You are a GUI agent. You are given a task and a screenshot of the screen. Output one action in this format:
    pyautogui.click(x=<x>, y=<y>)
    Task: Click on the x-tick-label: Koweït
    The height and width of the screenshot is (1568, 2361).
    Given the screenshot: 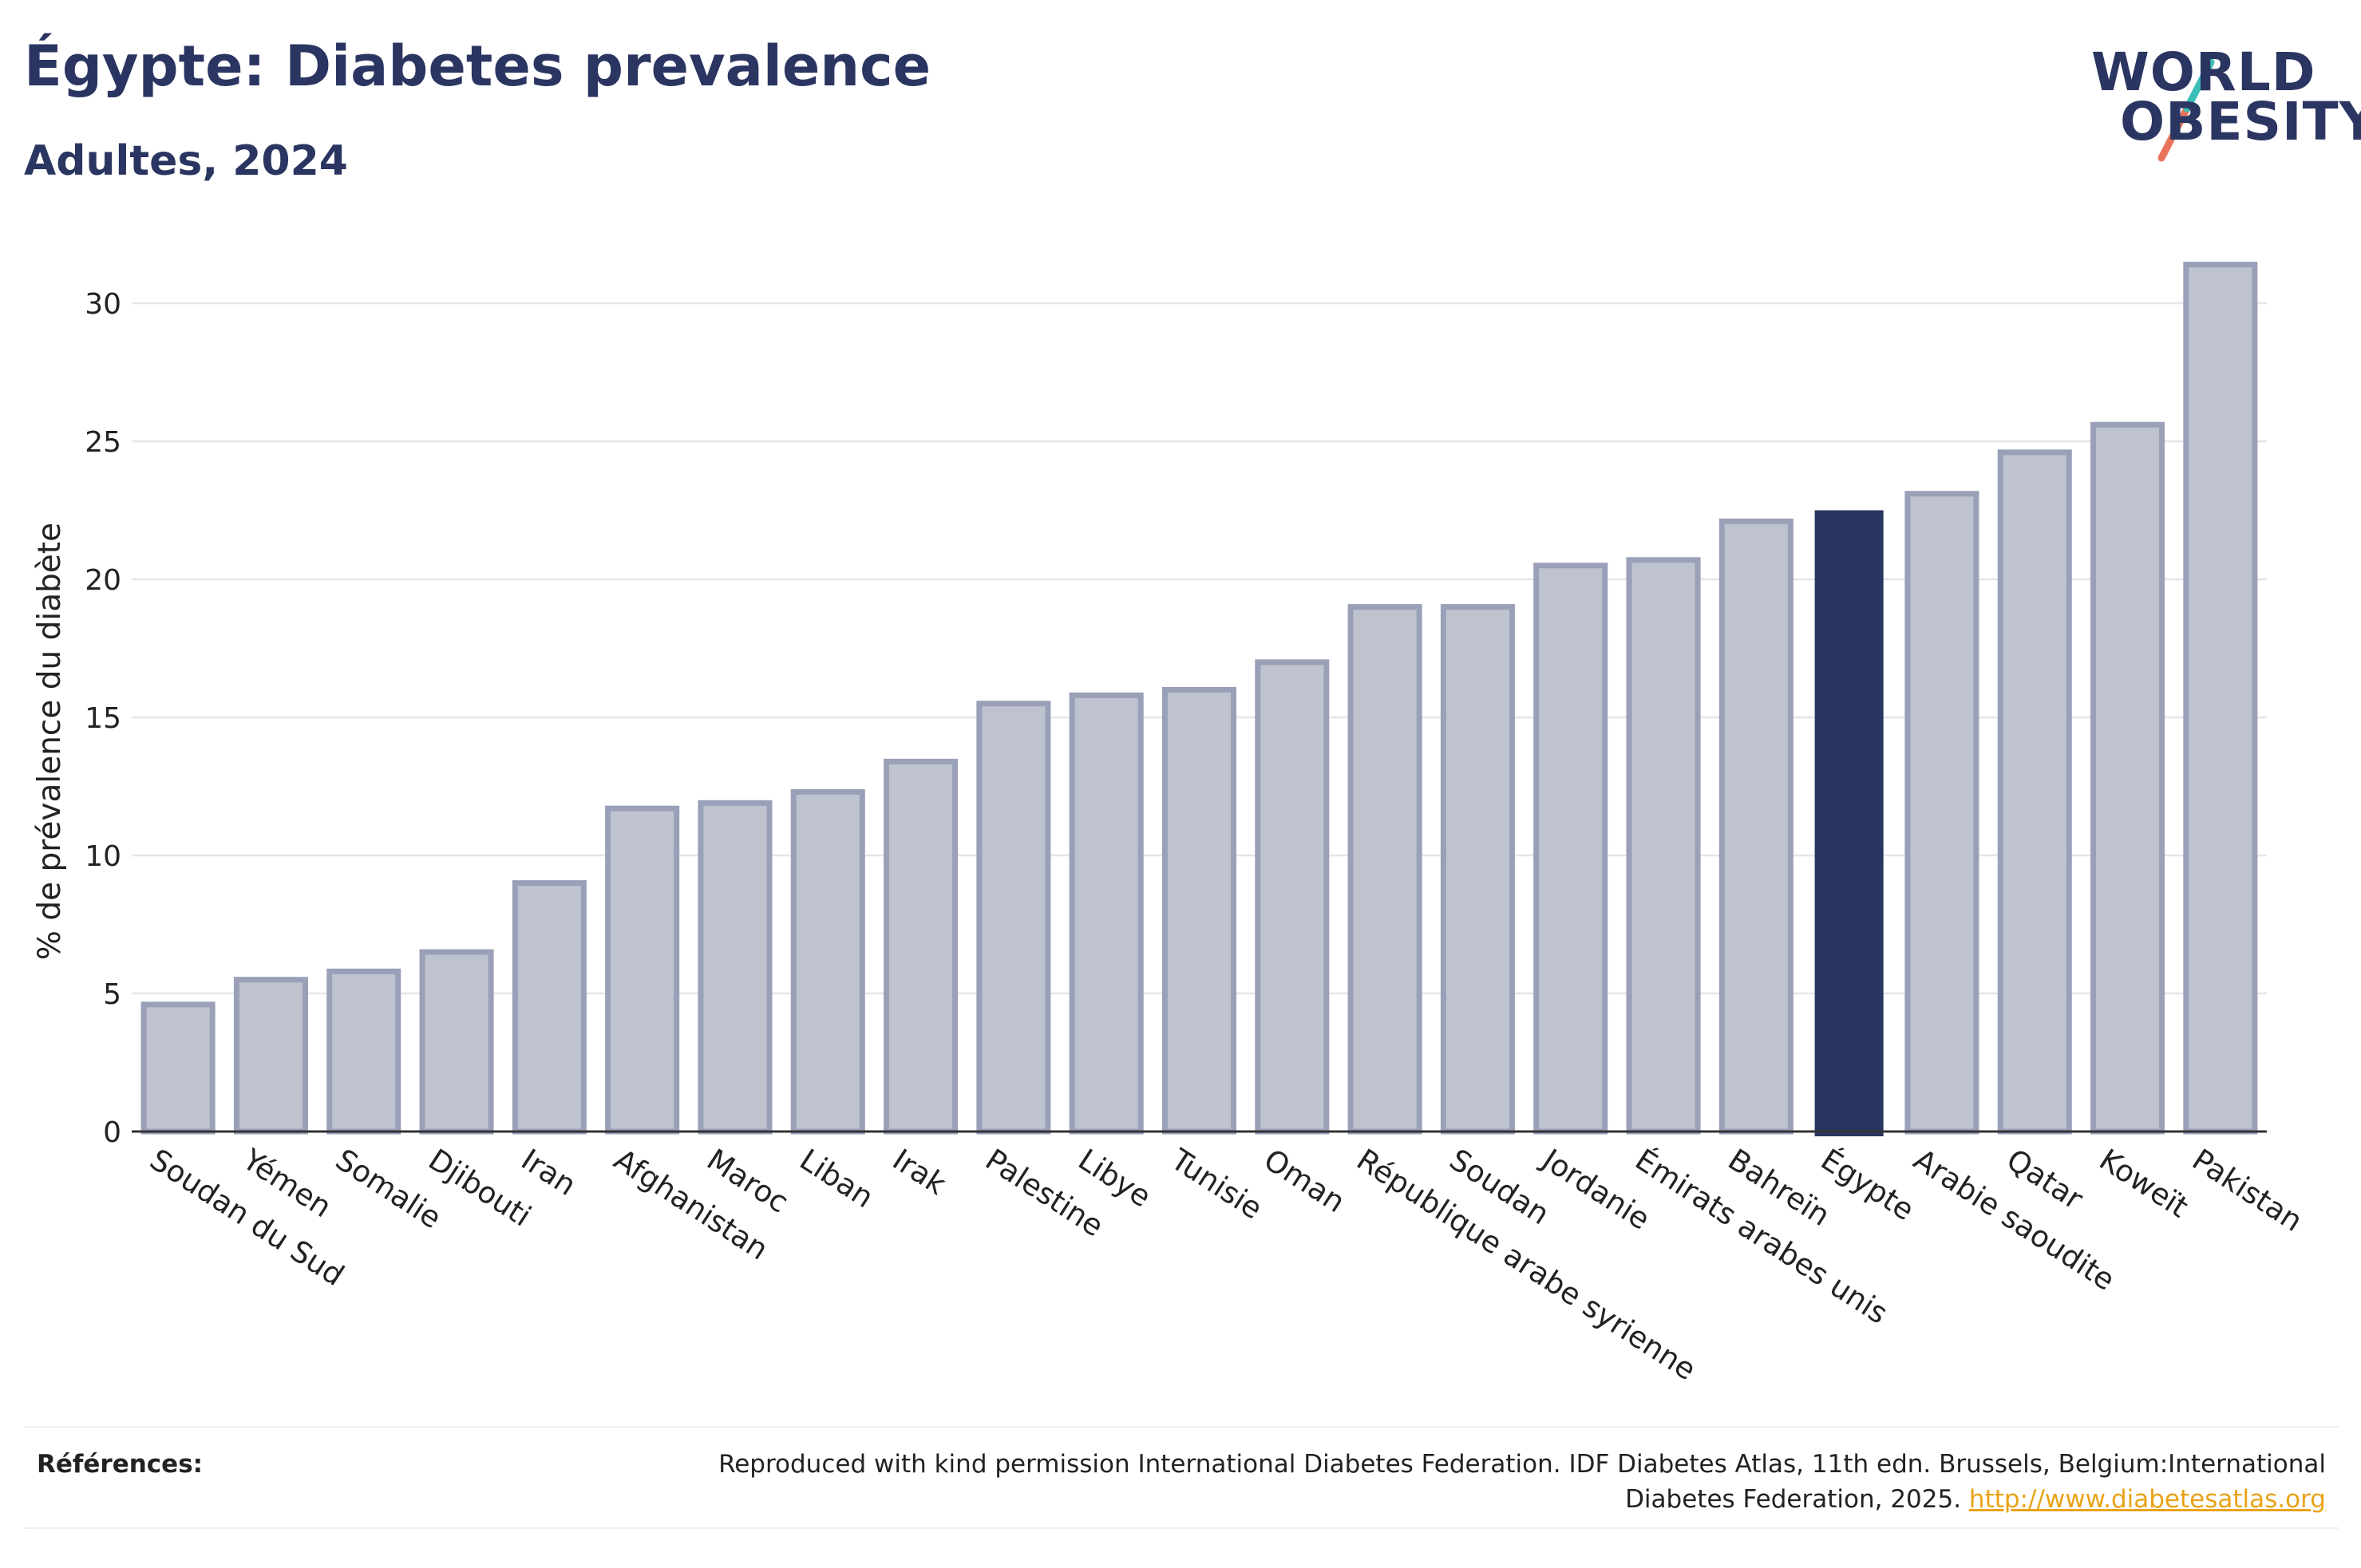 What is the action you would take?
    pyautogui.click(x=2144, y=1183)
    